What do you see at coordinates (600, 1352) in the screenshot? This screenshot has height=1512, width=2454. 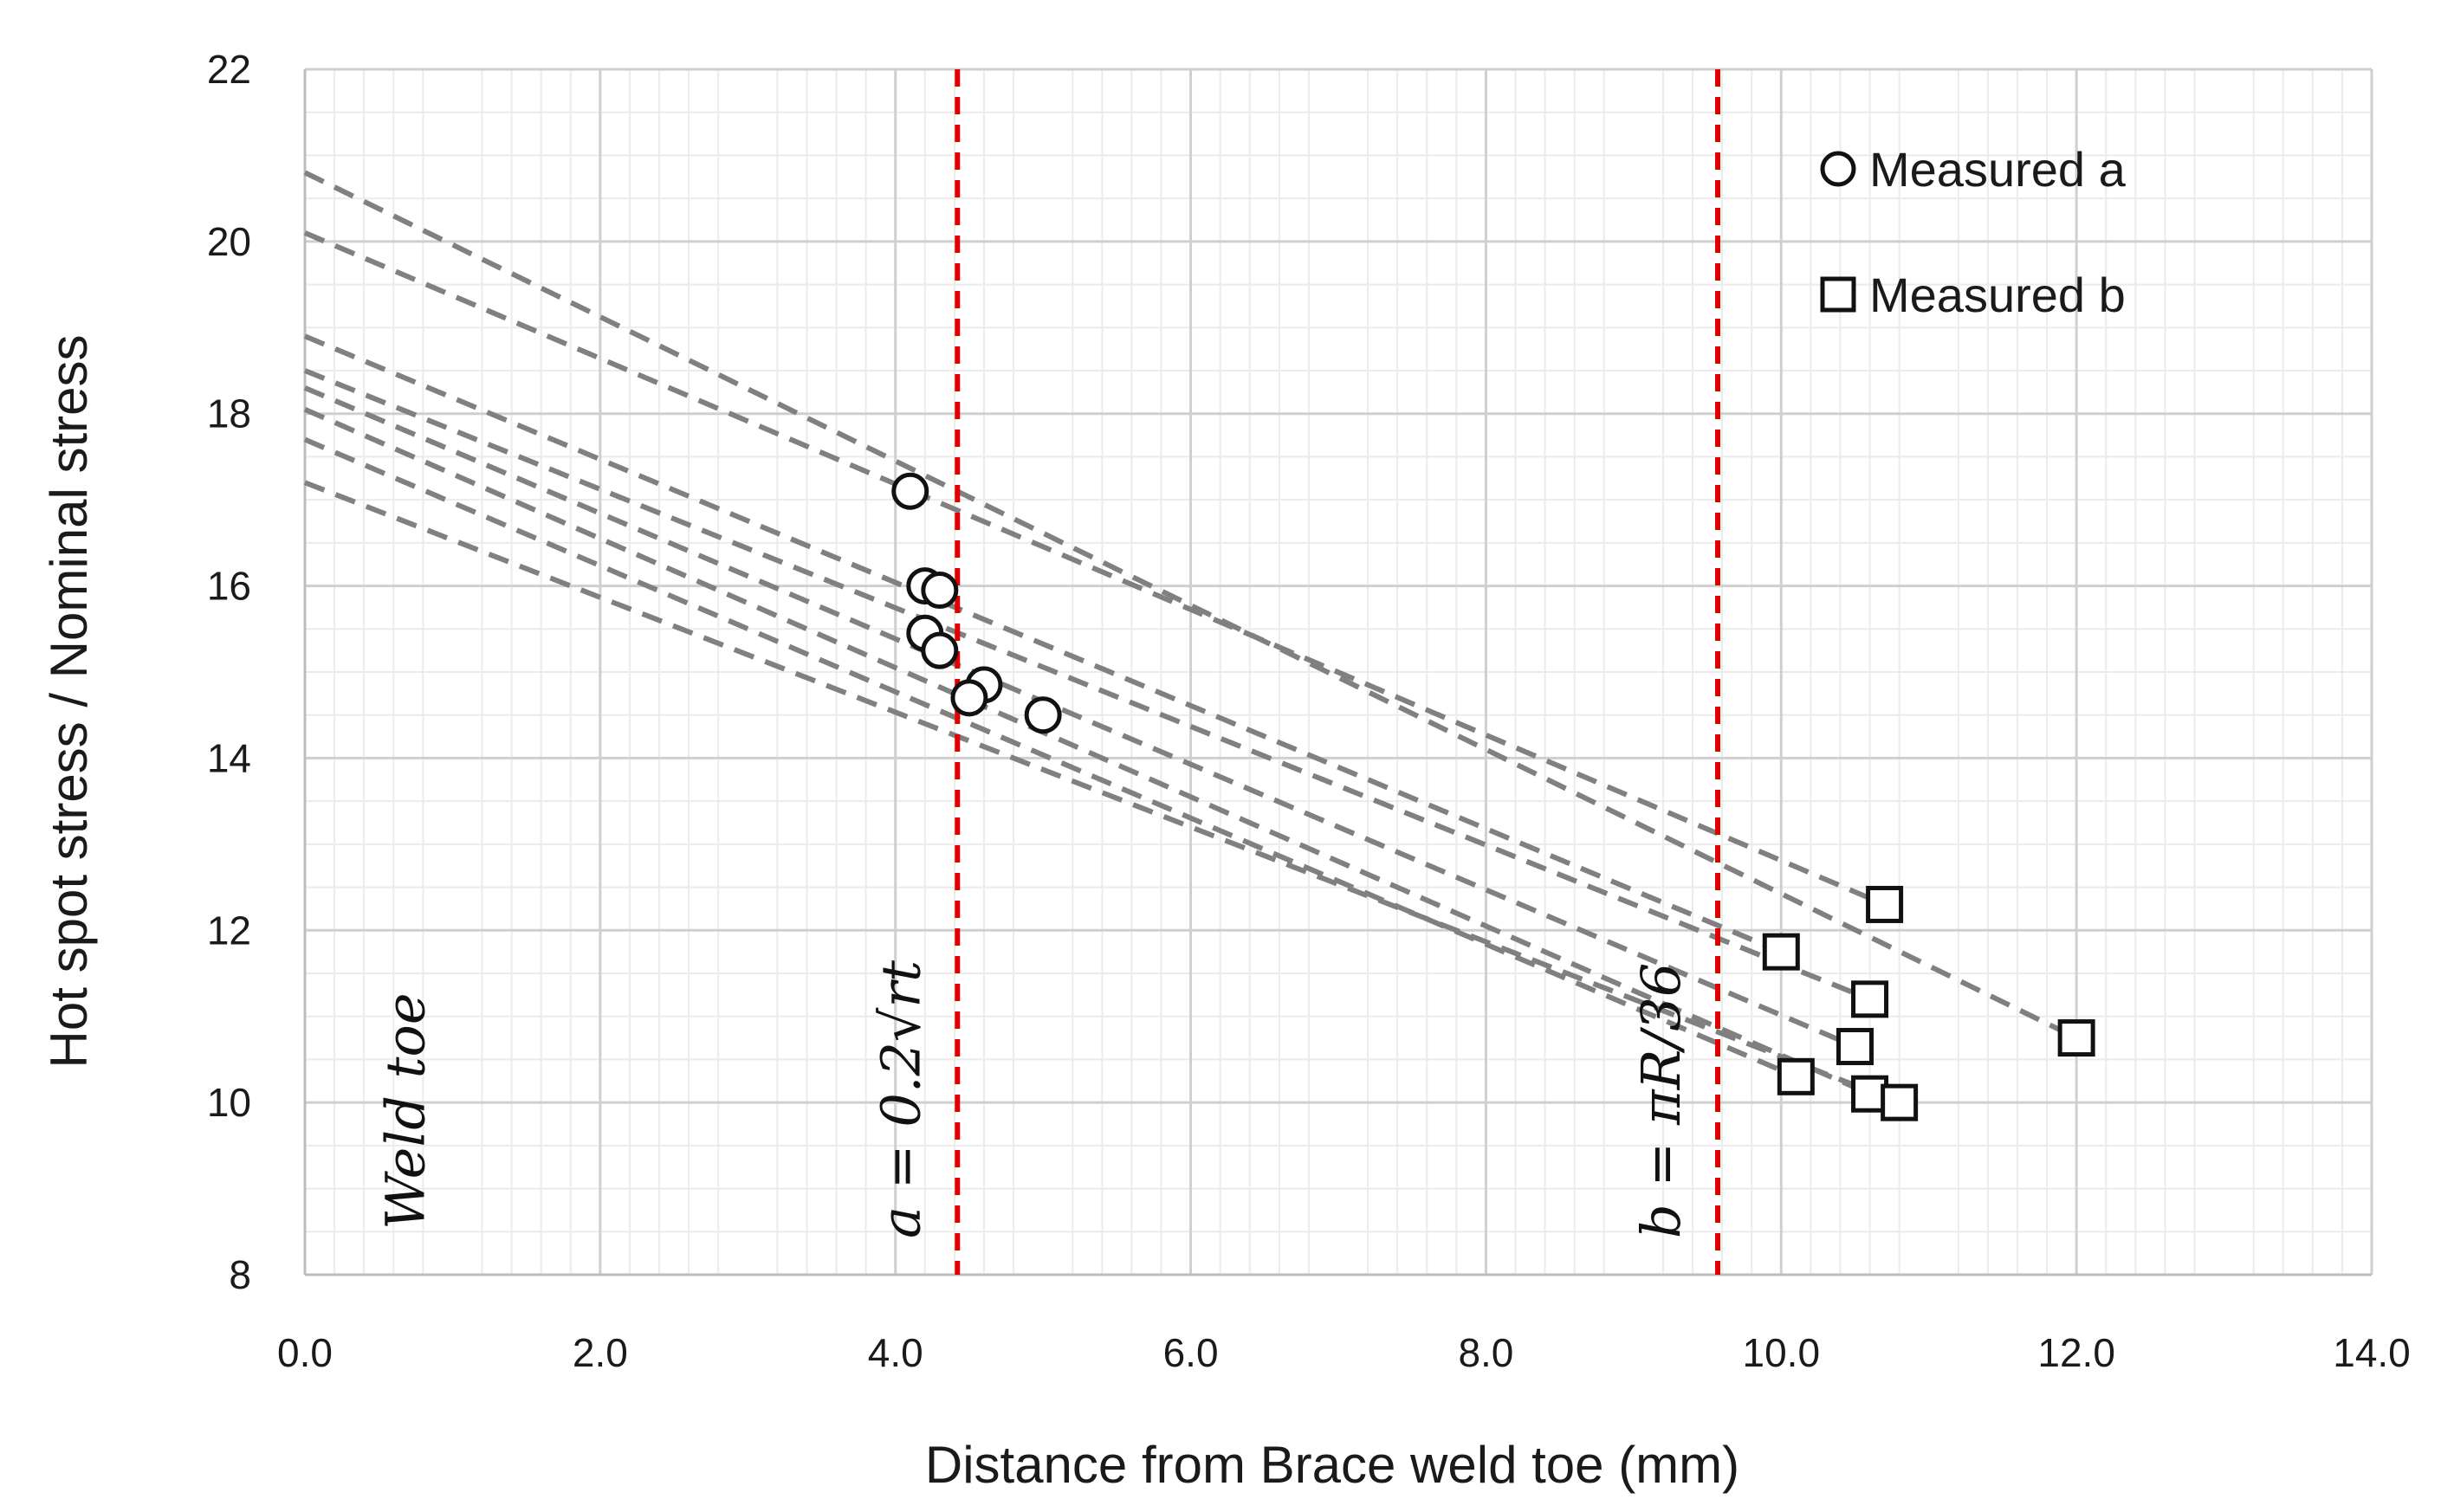 I see `x-tick-label: 2.0` at bounding box center [600, 1352].